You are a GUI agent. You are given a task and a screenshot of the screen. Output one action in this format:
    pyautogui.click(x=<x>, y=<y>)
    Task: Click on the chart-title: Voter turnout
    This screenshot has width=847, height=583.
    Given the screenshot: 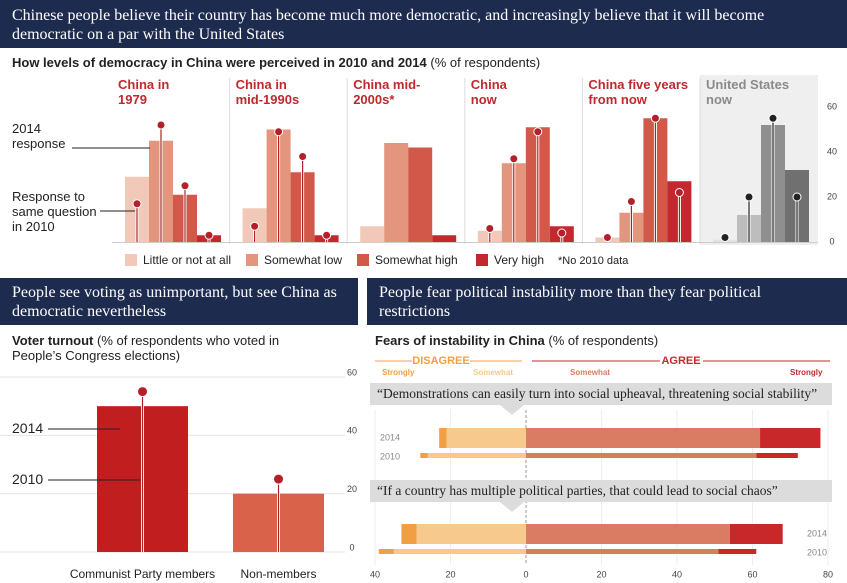 What is the action you would take?
    pyautogui.click(x=53, y=340)
    